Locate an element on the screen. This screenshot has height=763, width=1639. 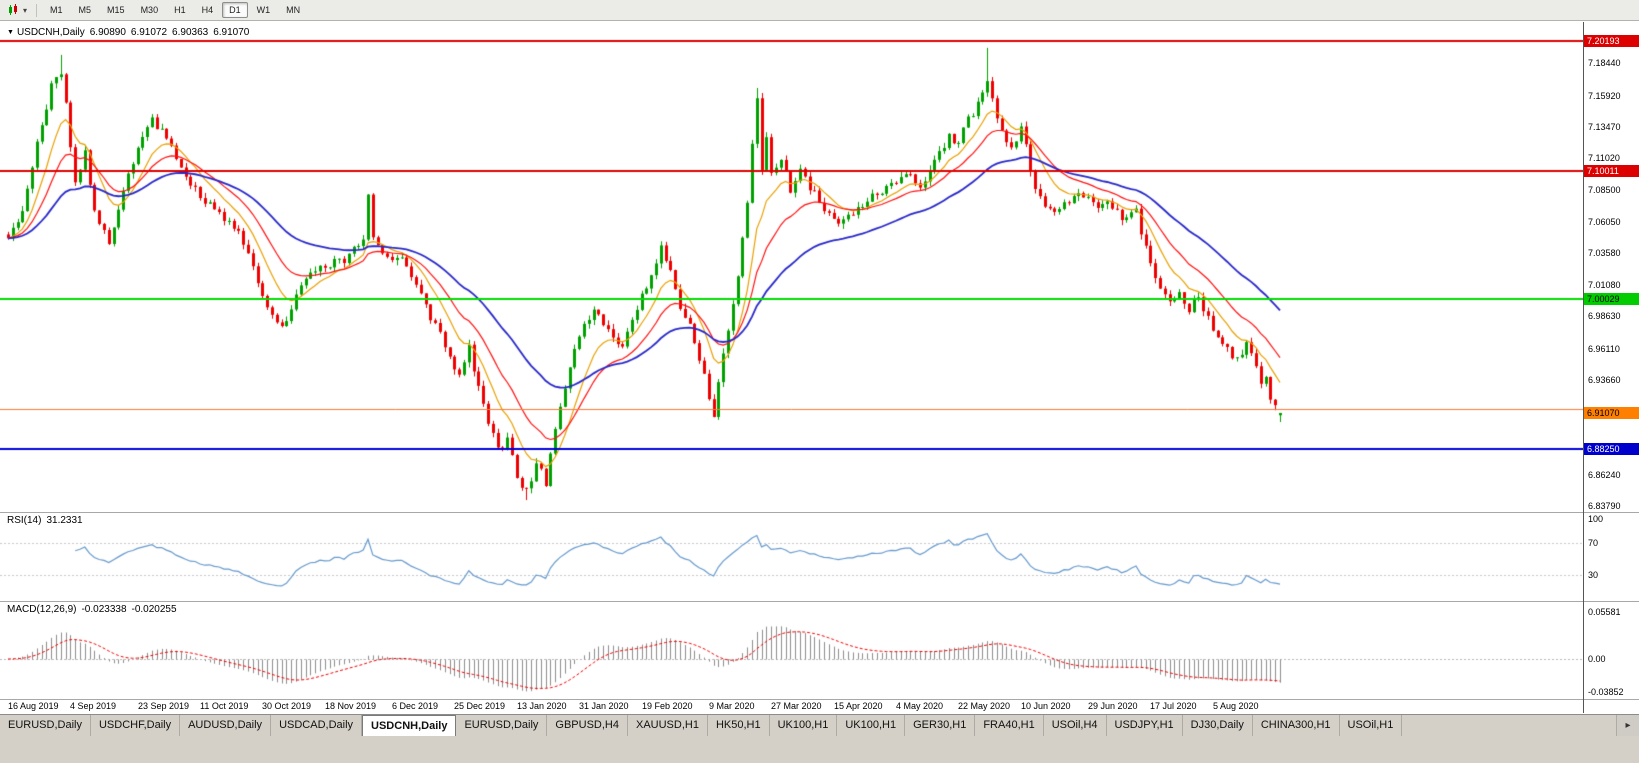
price-axis-label: 7.01080 is located at coordinates (1604, 285).